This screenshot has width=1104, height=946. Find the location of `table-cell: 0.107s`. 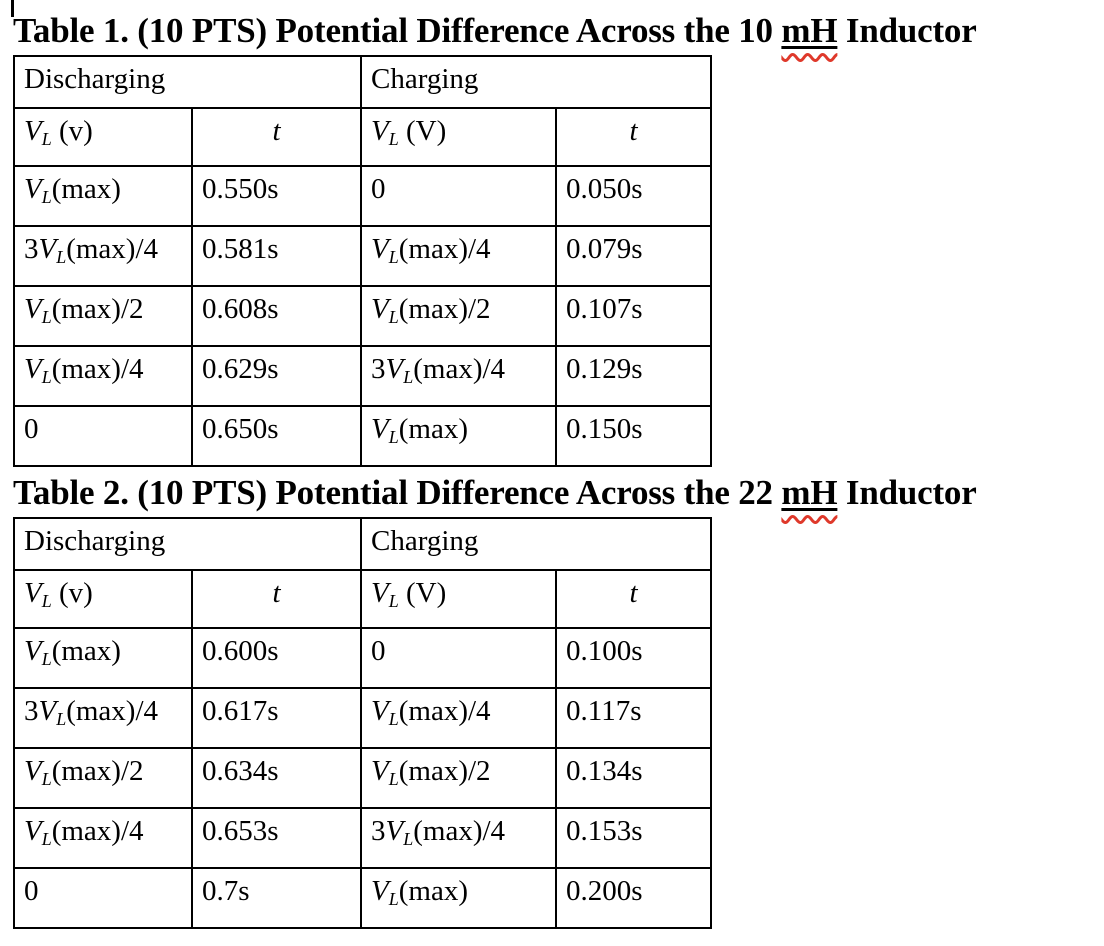

table-cell: 0.107s is located at coordinates (634, 316).